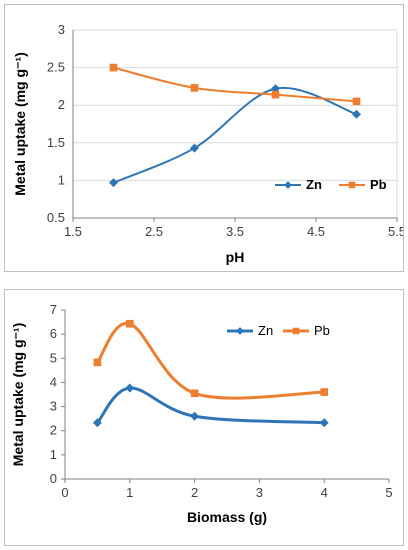 The height and width of the screenshot is (550, 408). Describe the element at coordinates (235, 231) in the screenshot. I see `x-tick-label: 3.5` at that location.